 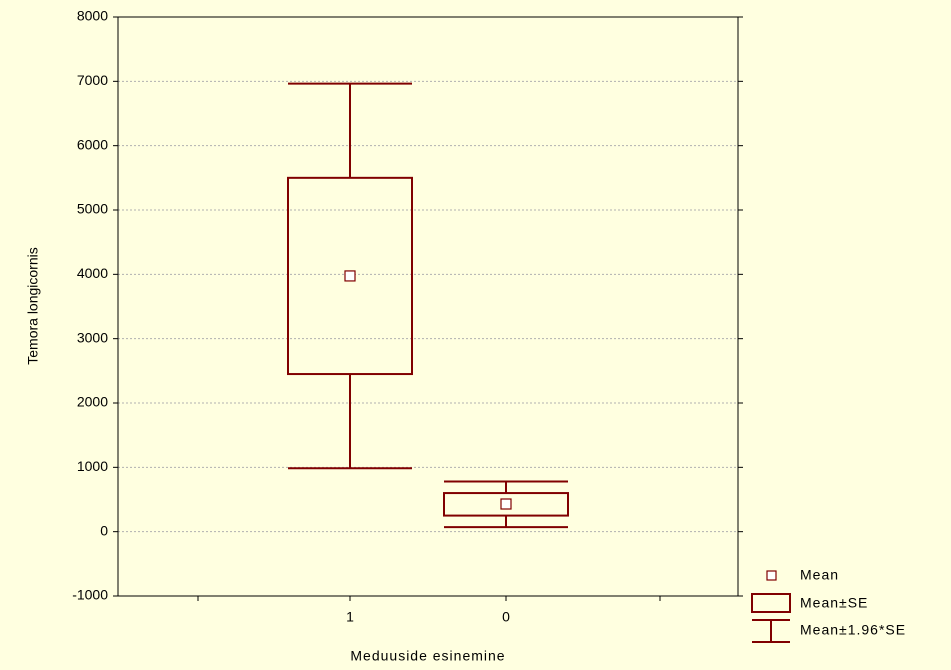 I want to click on y-tick-label: 5000, so click(x=92, y=209).